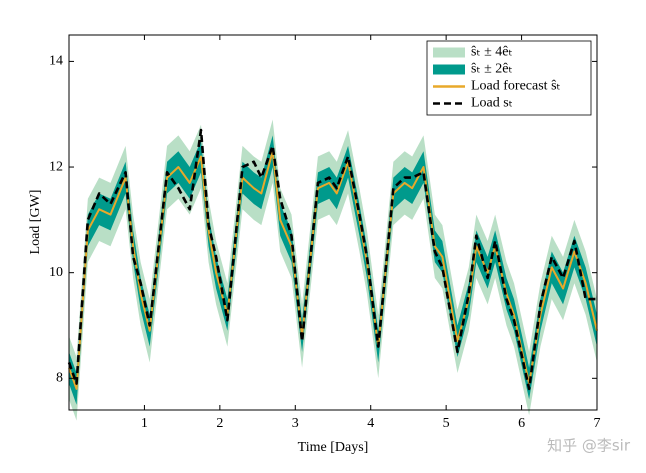  Describe the element at coordinates (492, 103) in the screenshot. I see `legend-label: Load sₜ` at that location.